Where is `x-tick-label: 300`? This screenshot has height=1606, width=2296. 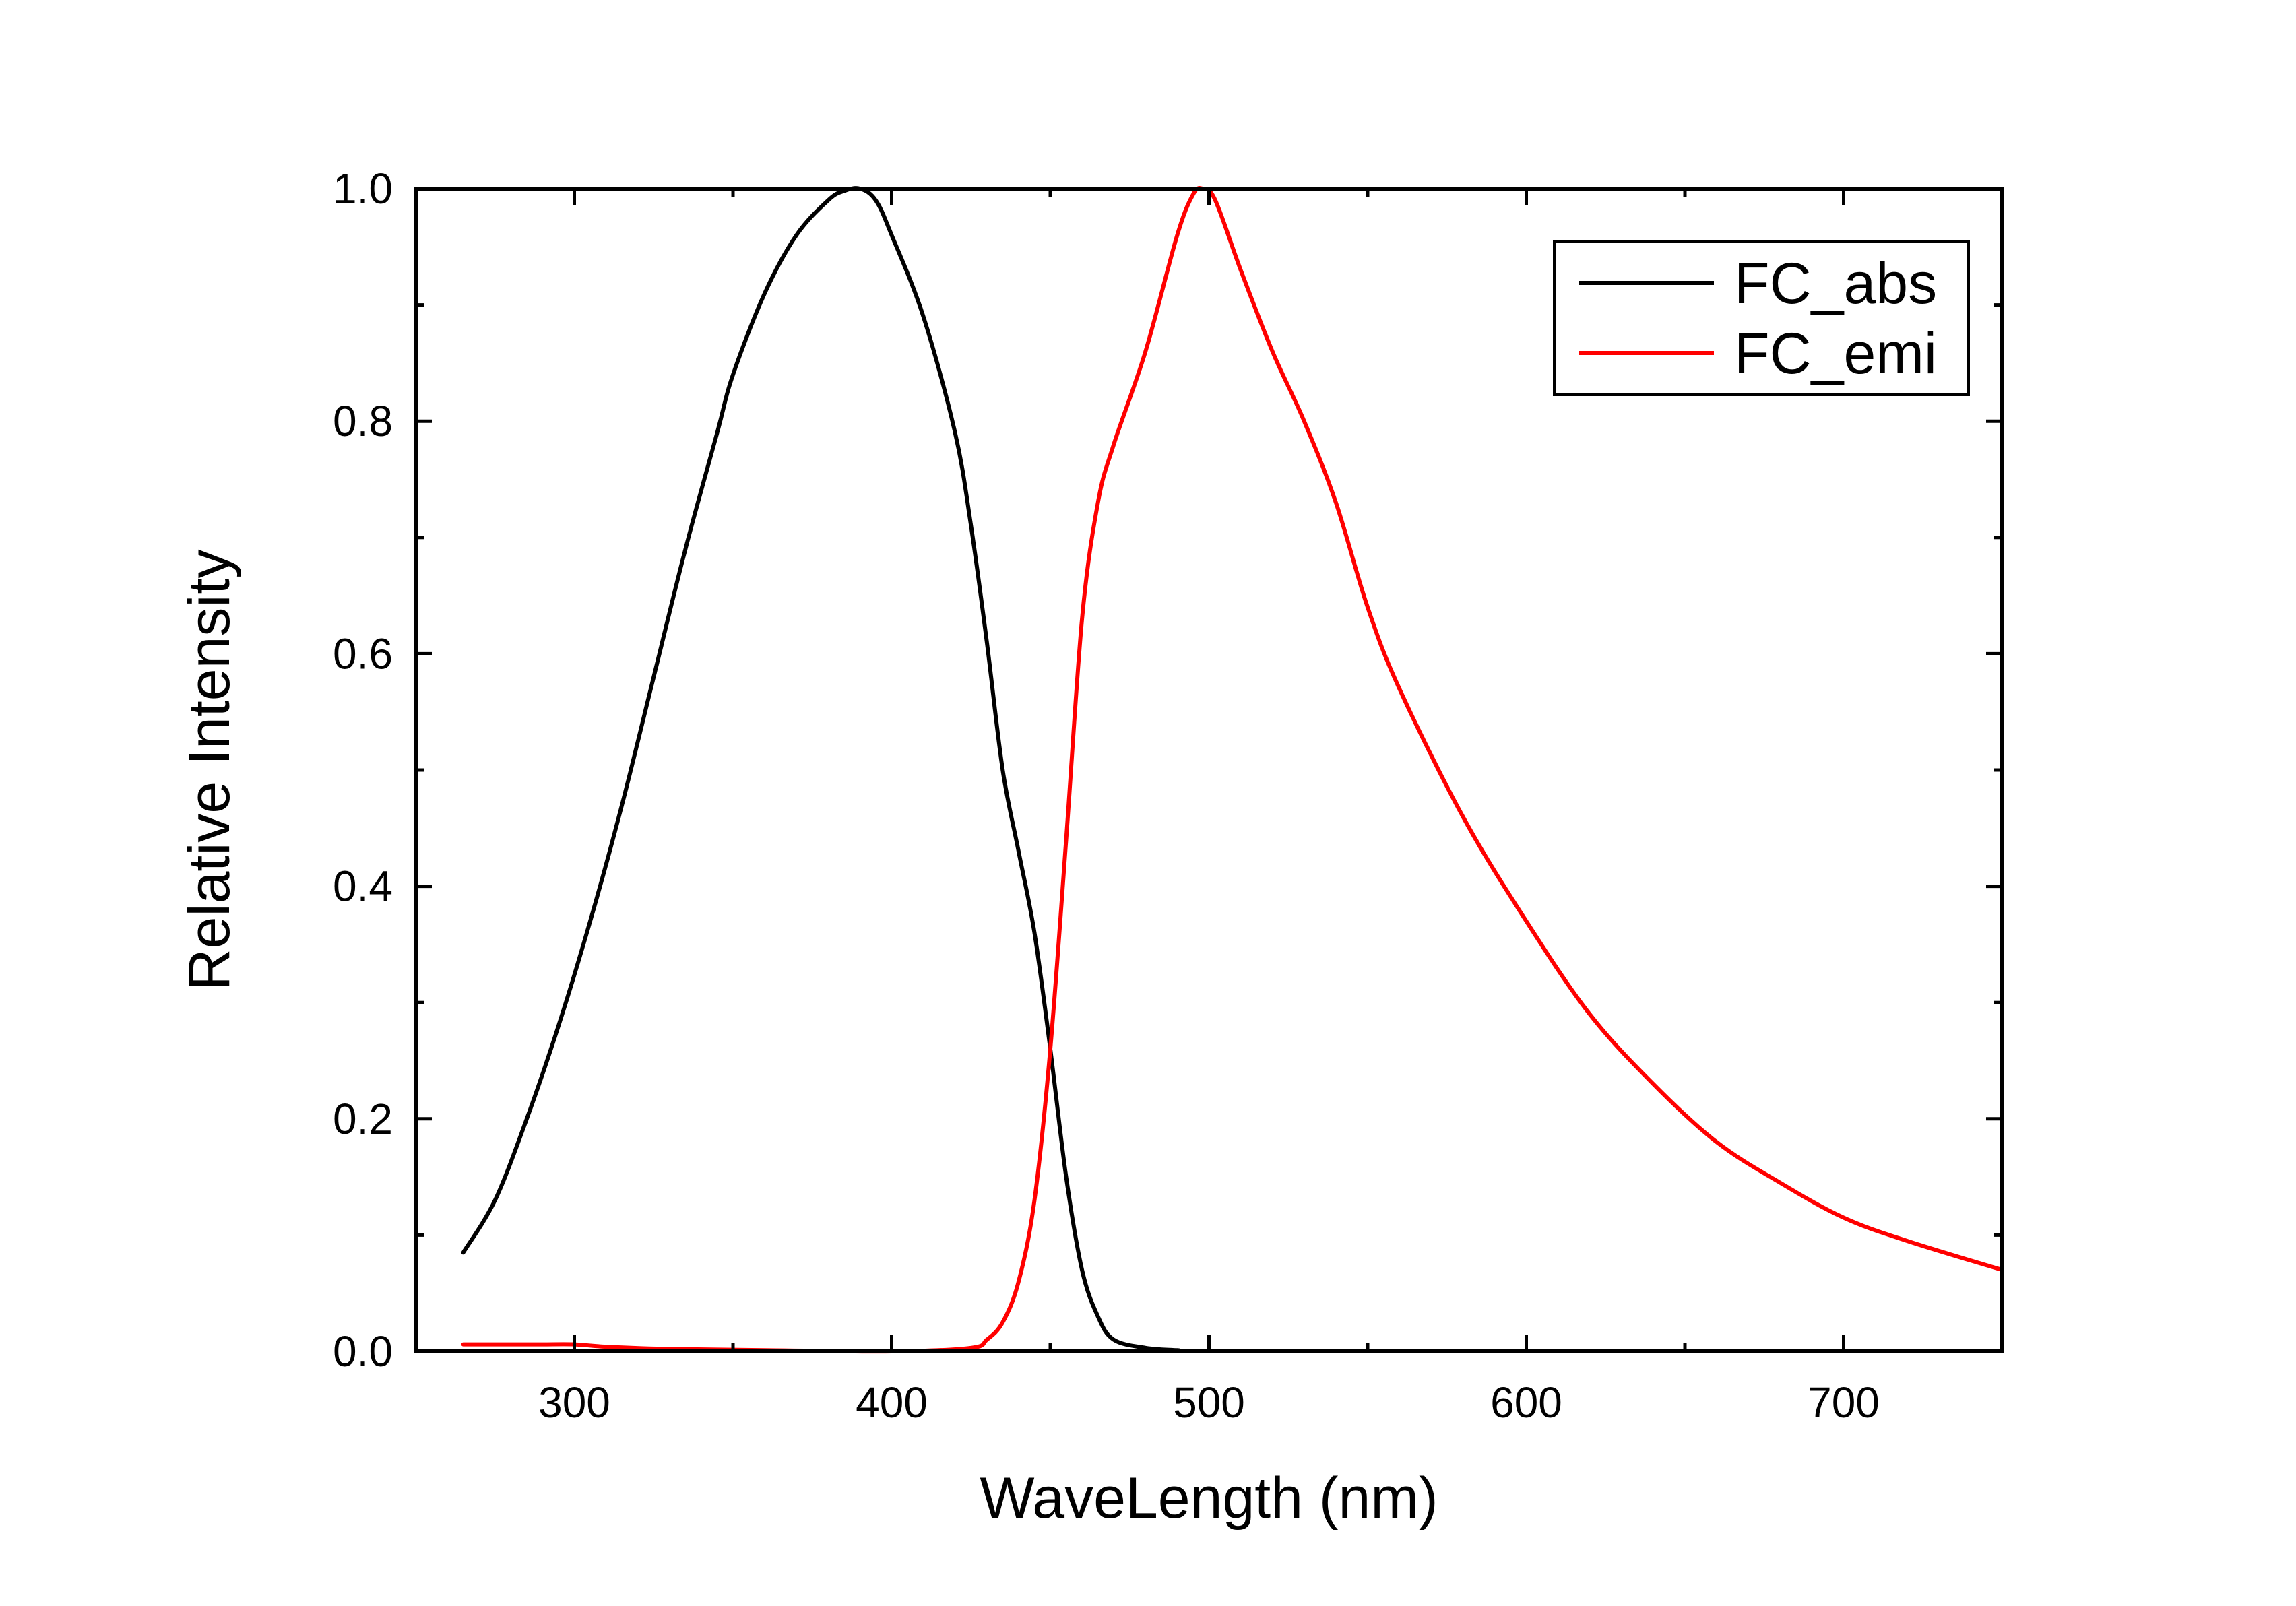
x-tick-label: 300 is located at coordinates (574, 1402).